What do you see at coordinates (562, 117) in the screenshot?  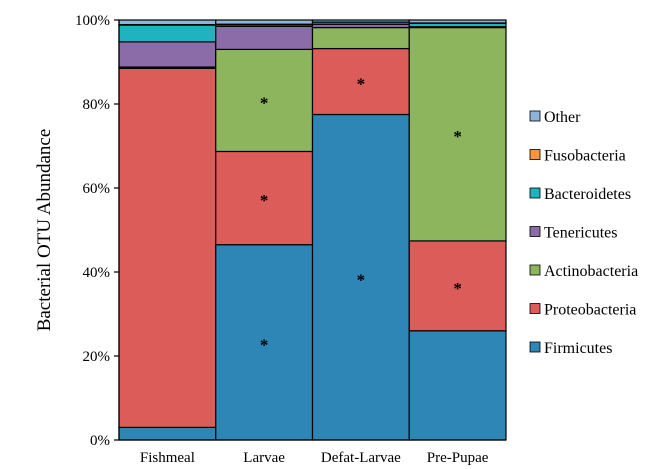 I see `legend-label-other: Other` at bounding box center [562, 117].